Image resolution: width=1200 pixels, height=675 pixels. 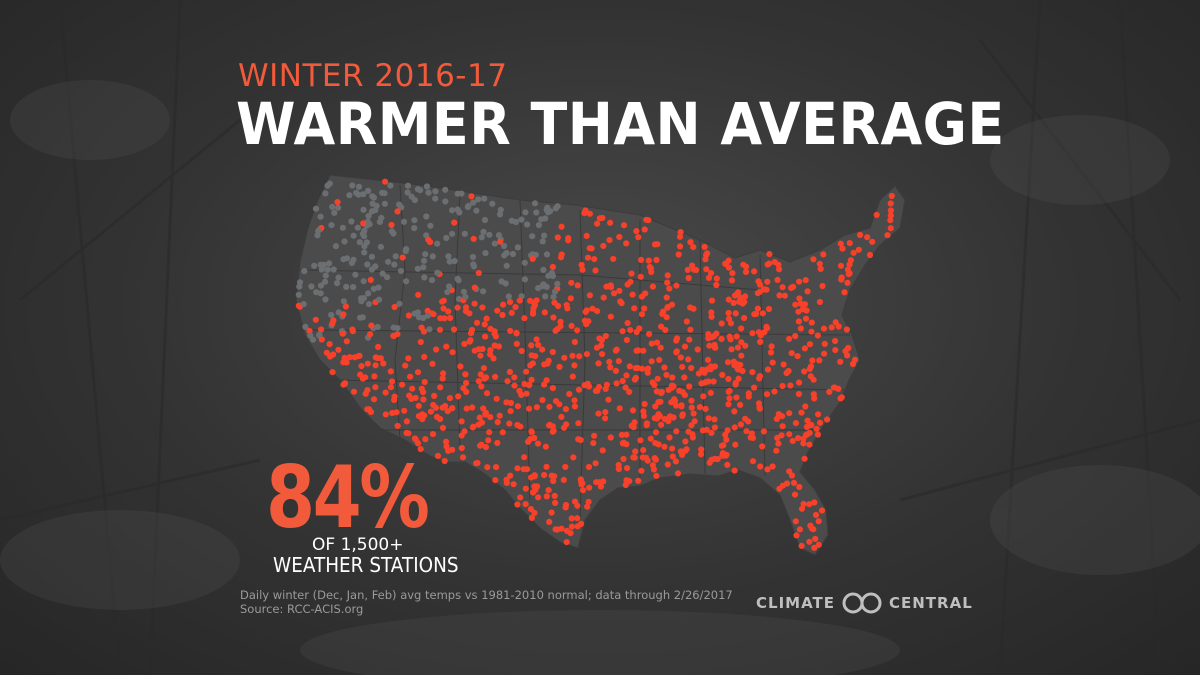 I want to click on logo-text-left: CLIMATE, so click(x=795, y=603).